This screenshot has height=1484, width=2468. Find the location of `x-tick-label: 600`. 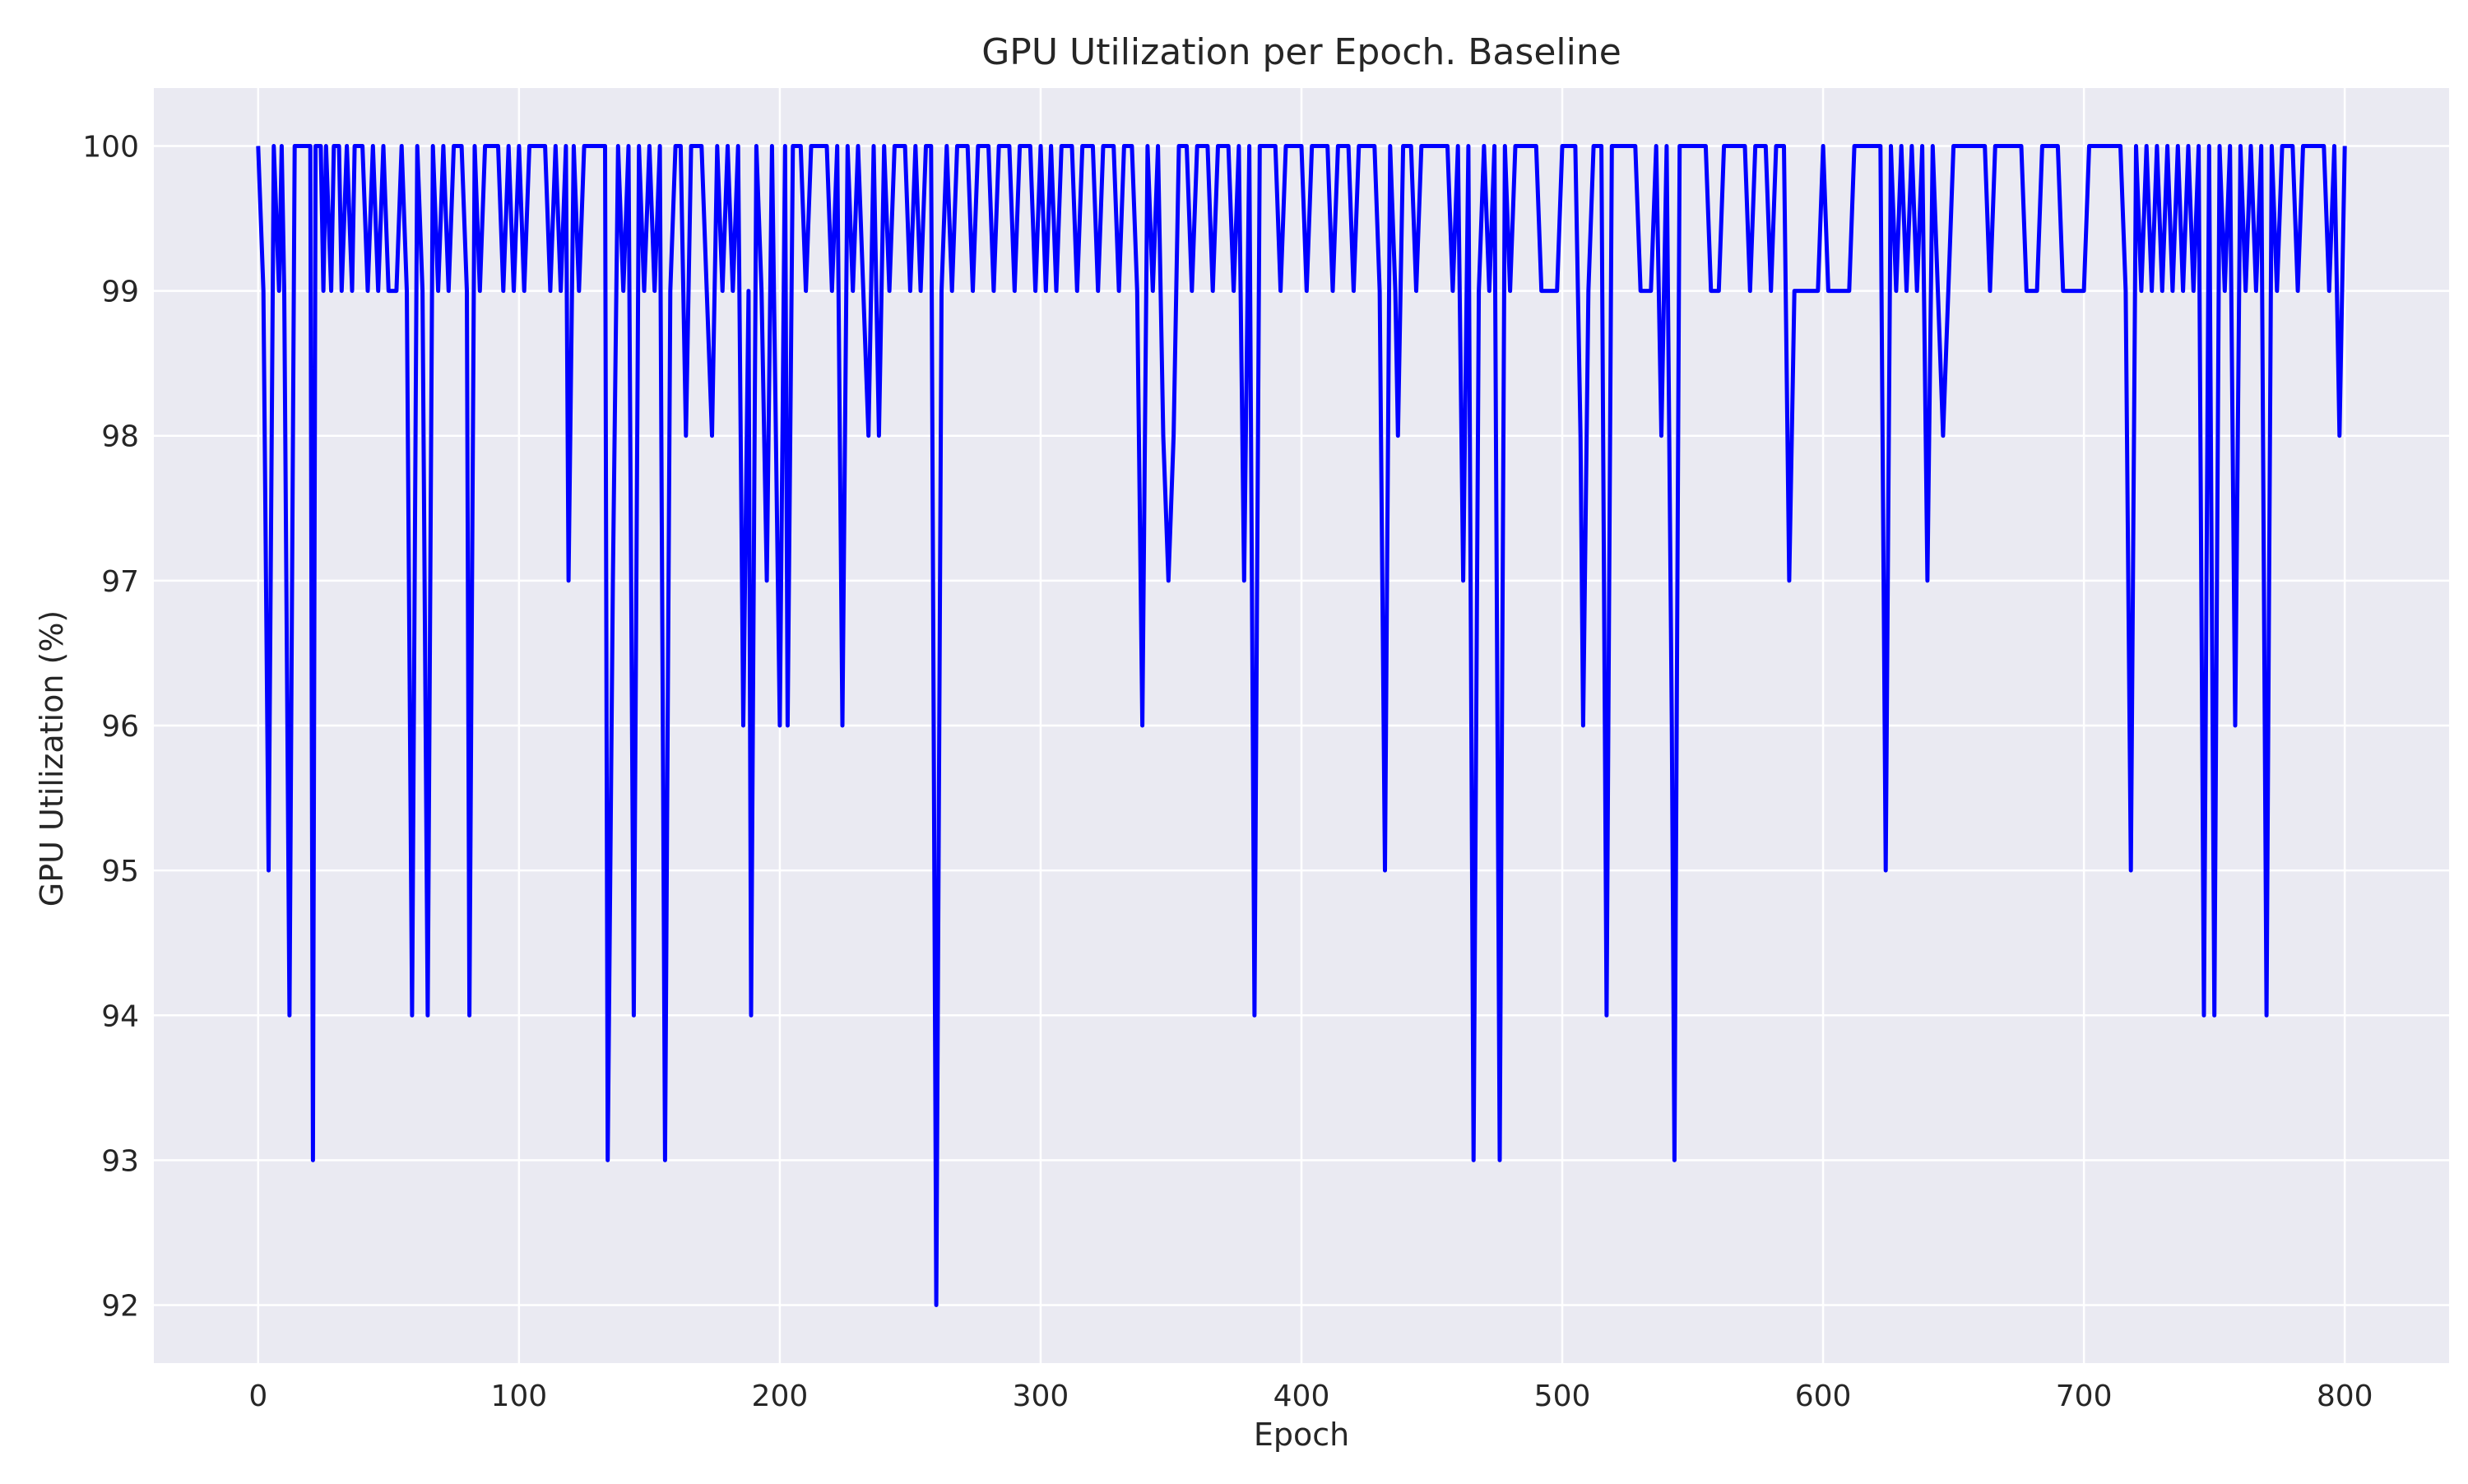

x-tick-label: 600 is located at coordinates (1823, 1396).